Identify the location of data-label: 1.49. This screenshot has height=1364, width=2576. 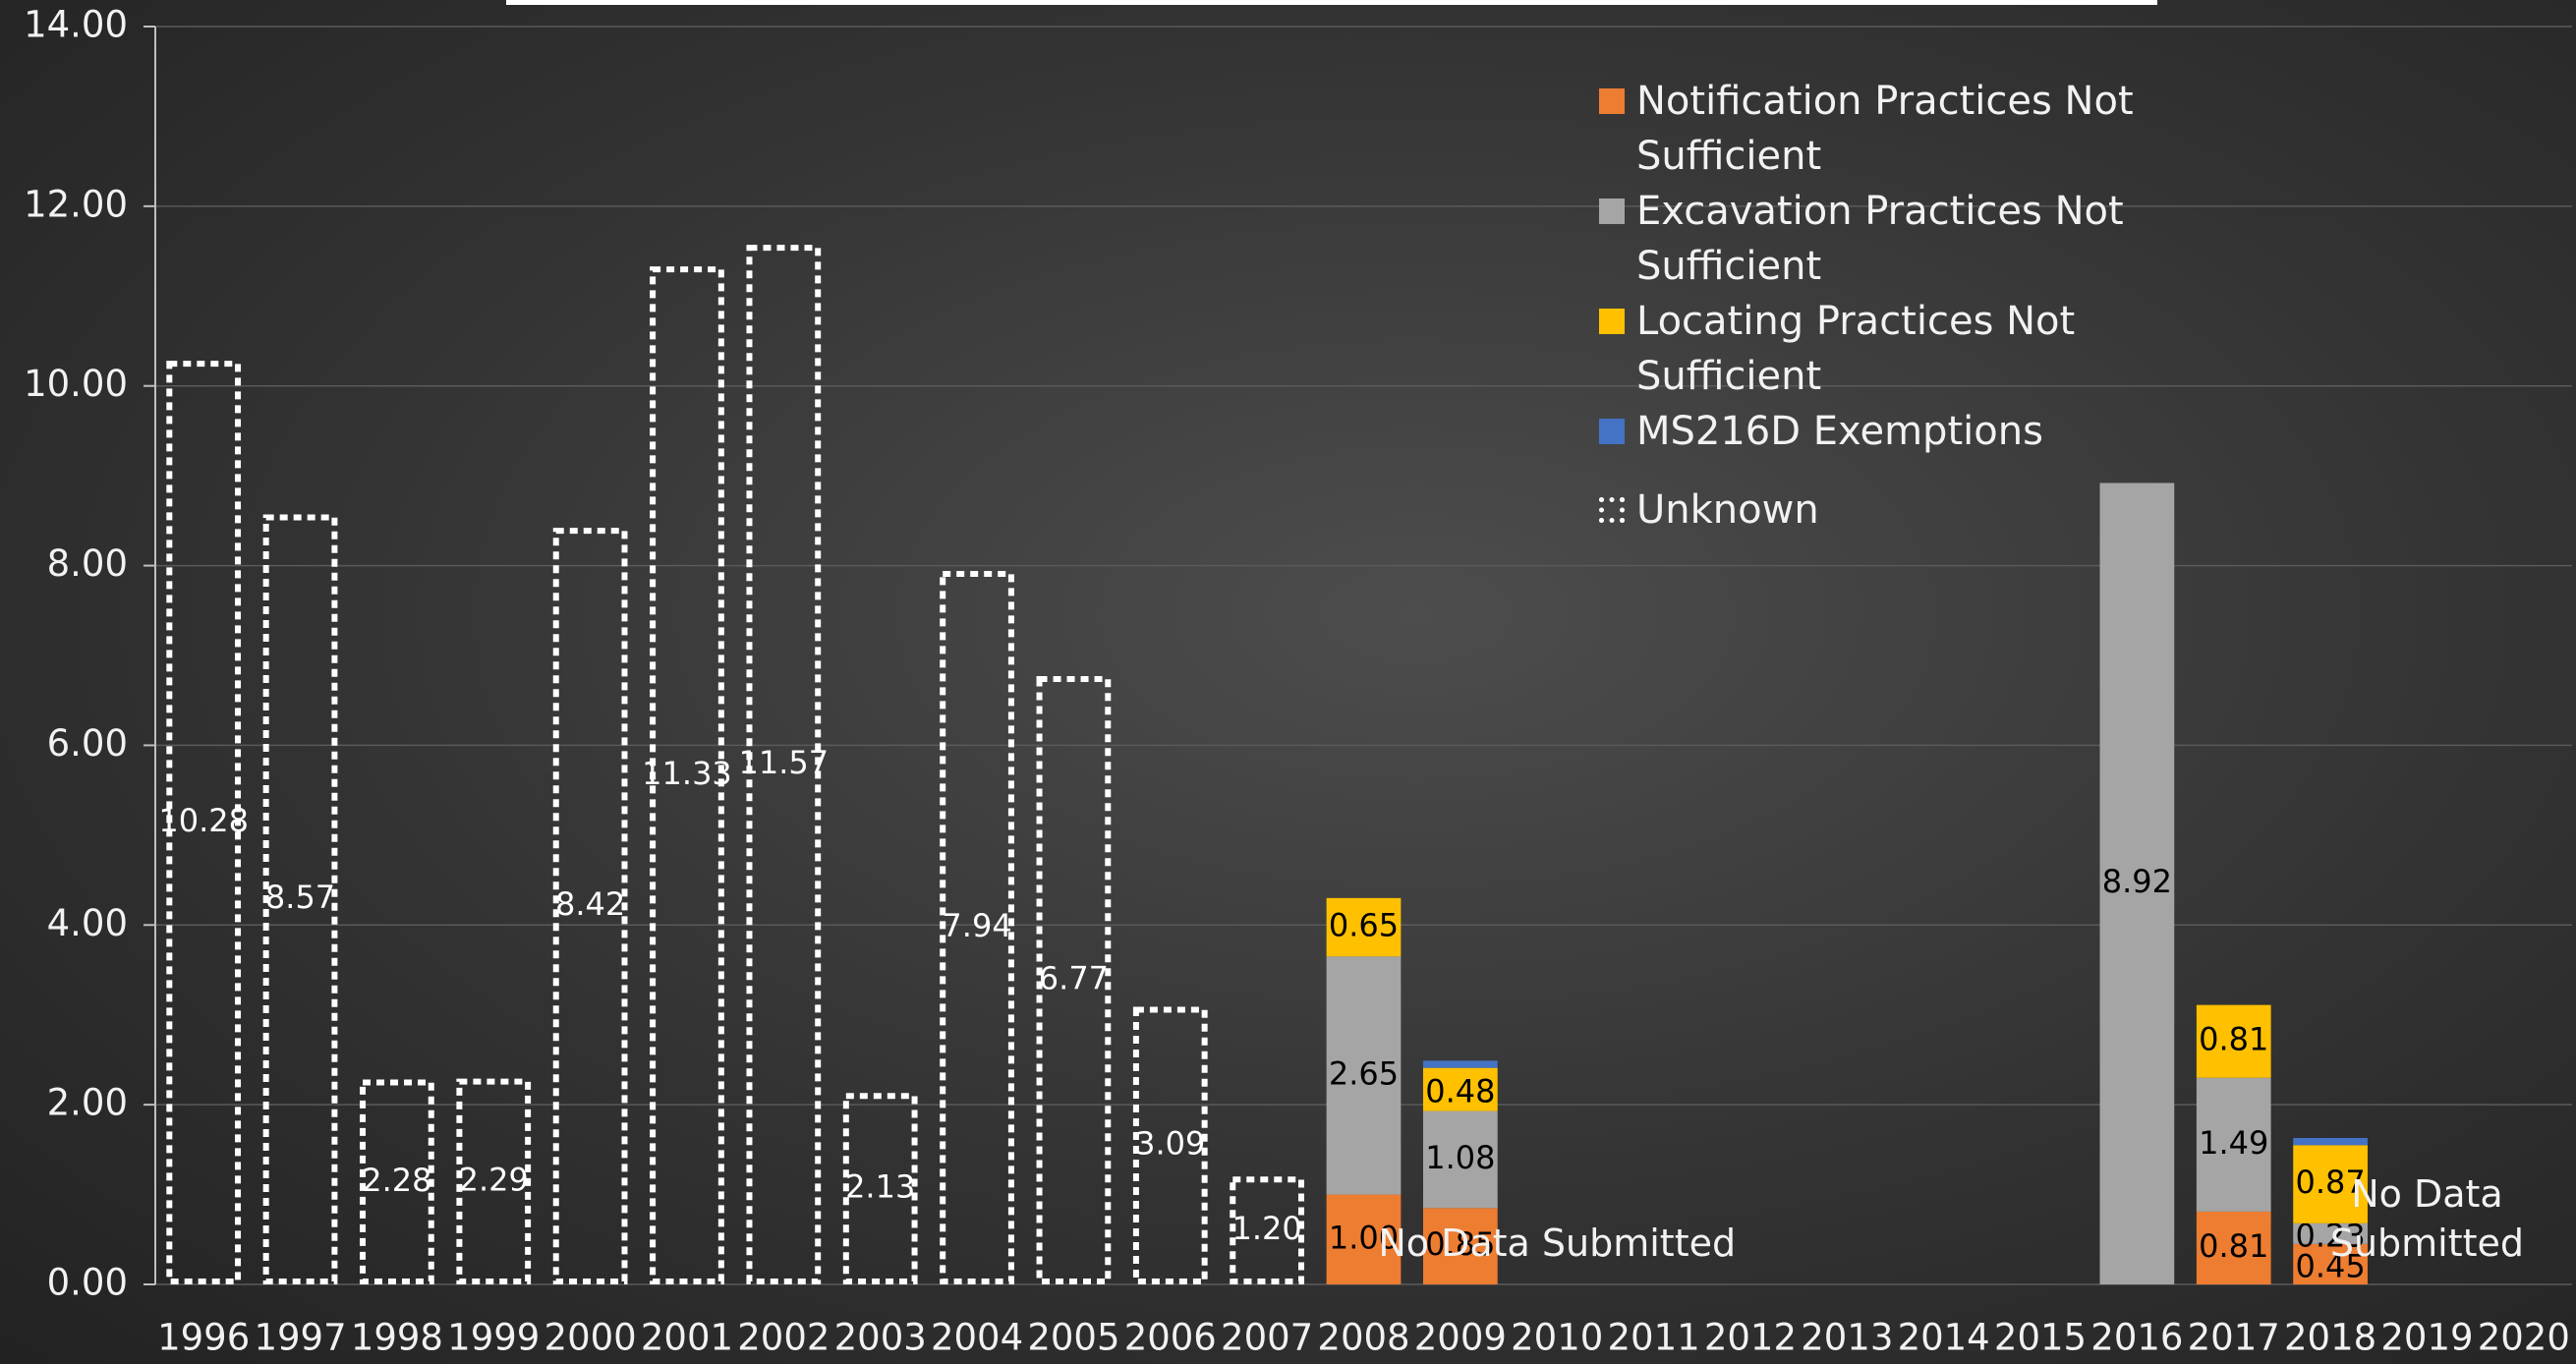
(2234, 1143).